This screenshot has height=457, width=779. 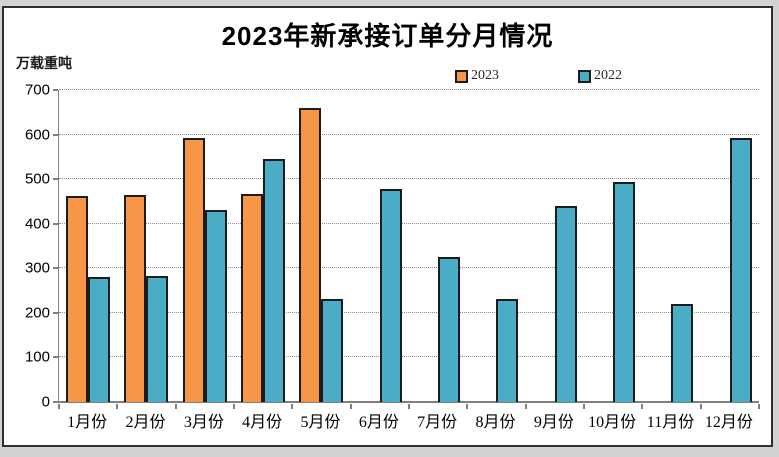 What do you see at coordinates (495, 422) in the screenshot?
I see `x-axis-label-8月份: 8月份` at bounding box center [495, 422].